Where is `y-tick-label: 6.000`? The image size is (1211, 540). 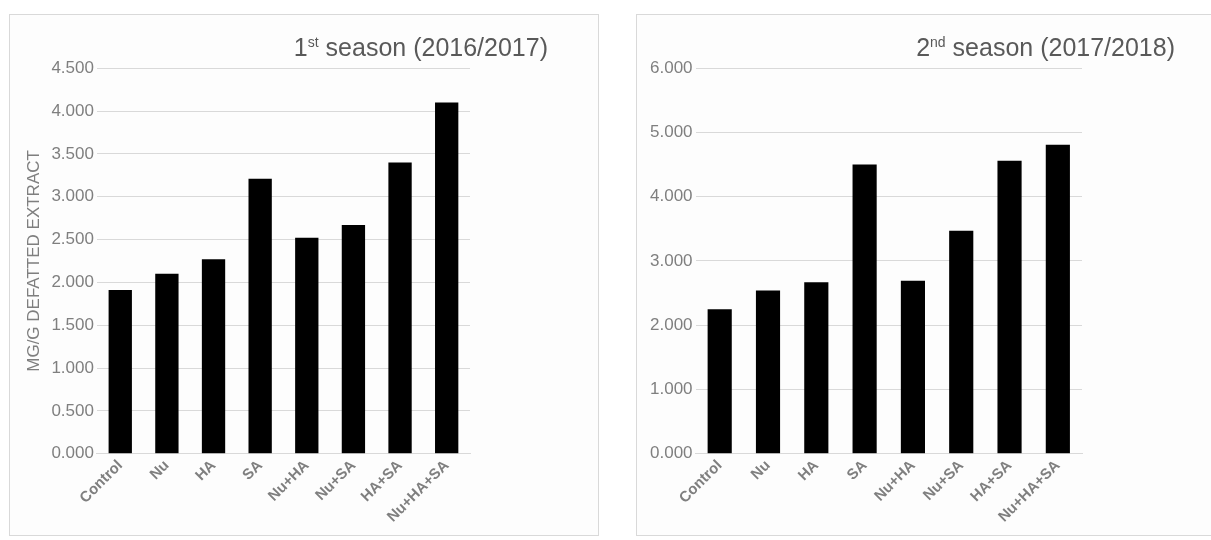
y-tick-label: 6.000 is located at coordinates (671, 67).